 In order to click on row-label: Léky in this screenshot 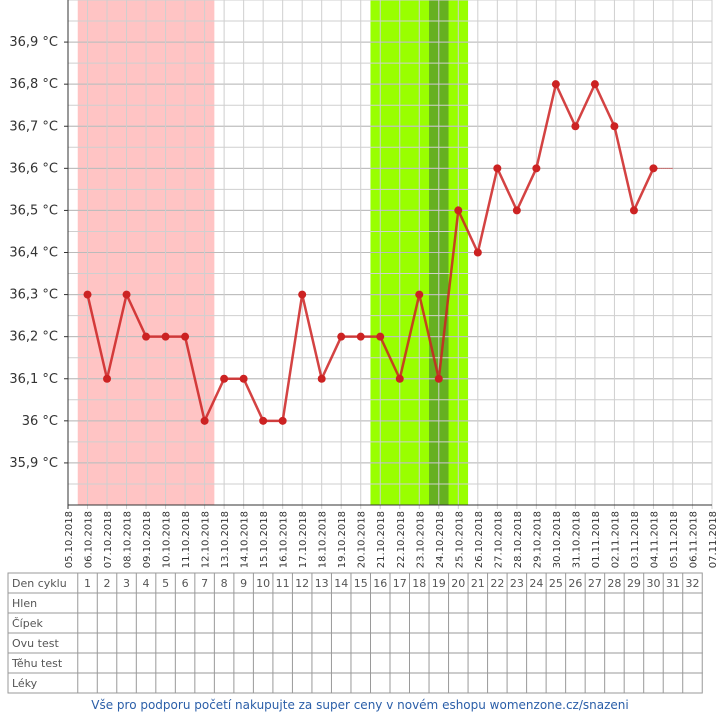, I will do `click(25, 683)`.